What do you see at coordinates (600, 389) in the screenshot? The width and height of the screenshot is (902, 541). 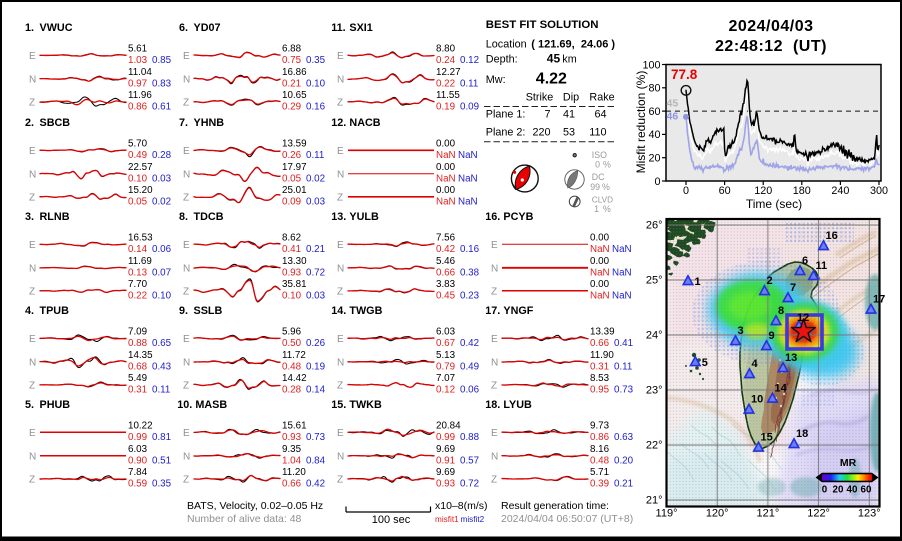 I see `svg-text: 0.95` at bounding box center [600, 389].